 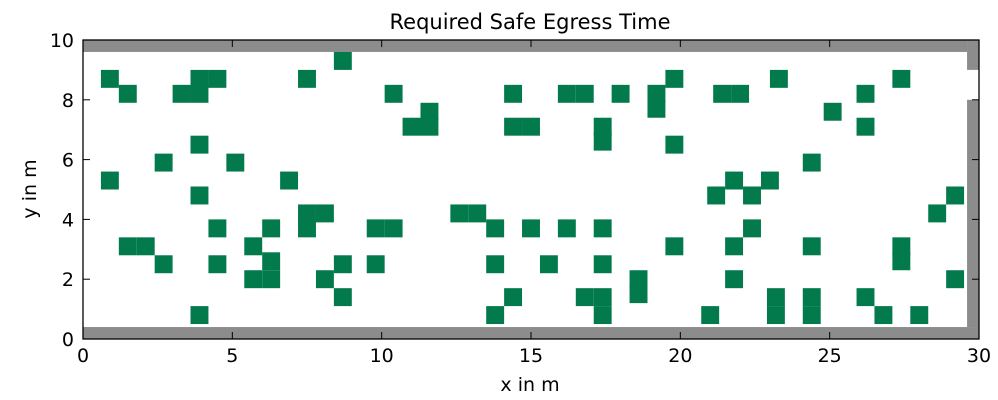 What do you see at coordinates (680, 356) in the screenshot?
I see `x-tick-label: 20` at bounding box center [680, 356].